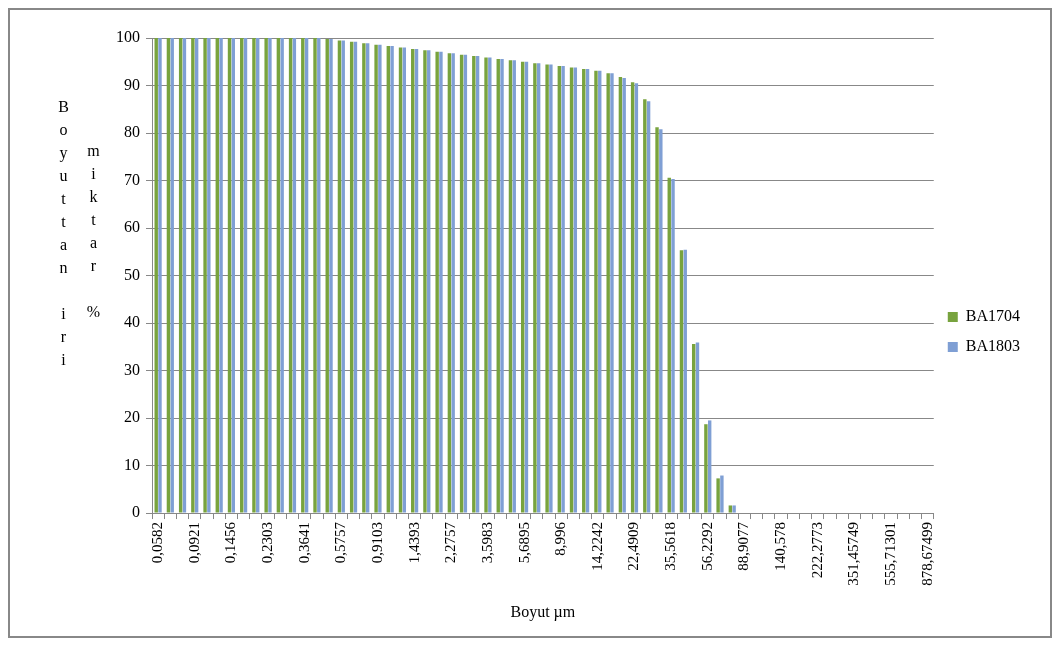 This screenshot has height=650, width=1064. I want to click on y-tick-label: 10, so click(132, 464).